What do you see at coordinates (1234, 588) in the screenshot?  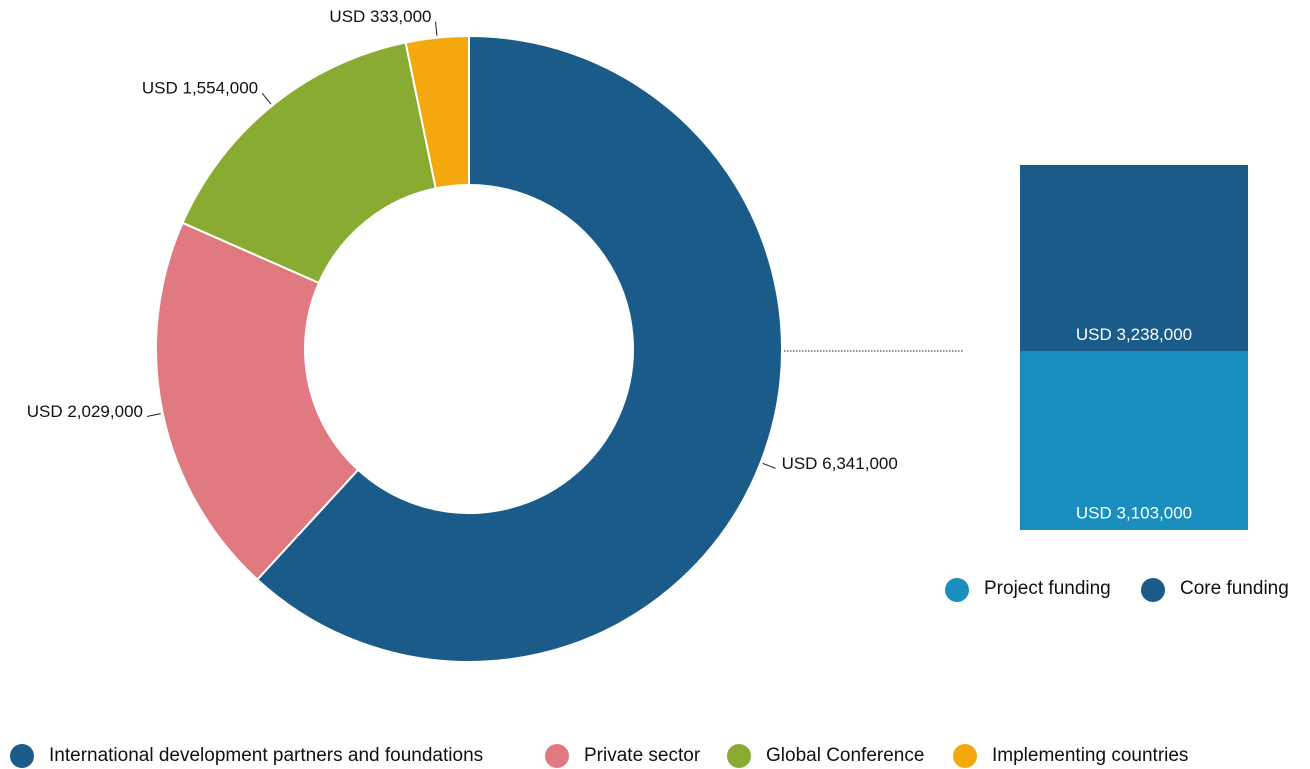 I see `legend-label: Core funding` at bounding box center [1234, 588].